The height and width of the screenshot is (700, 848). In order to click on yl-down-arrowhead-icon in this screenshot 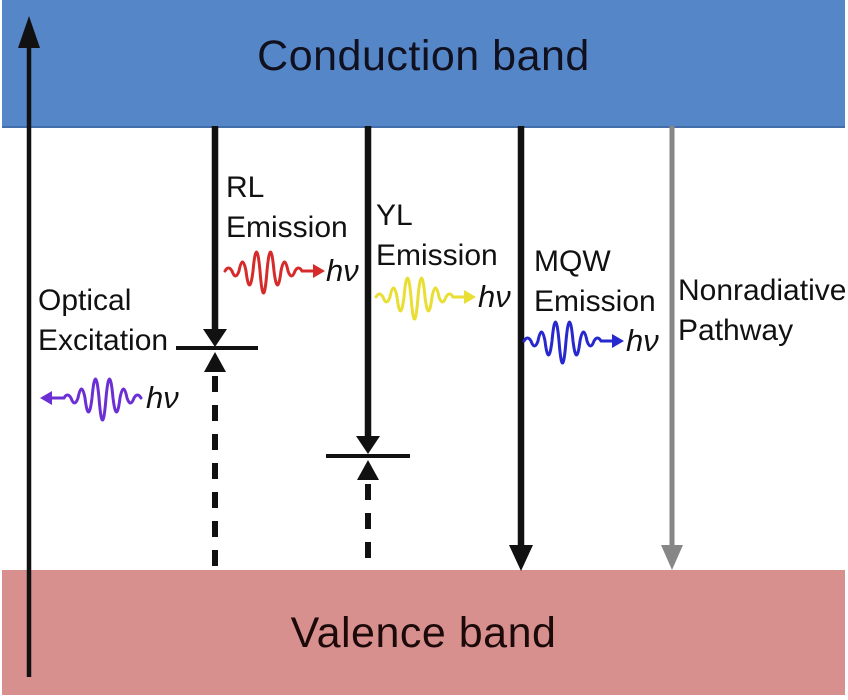, I will do `click(368, 445)`.